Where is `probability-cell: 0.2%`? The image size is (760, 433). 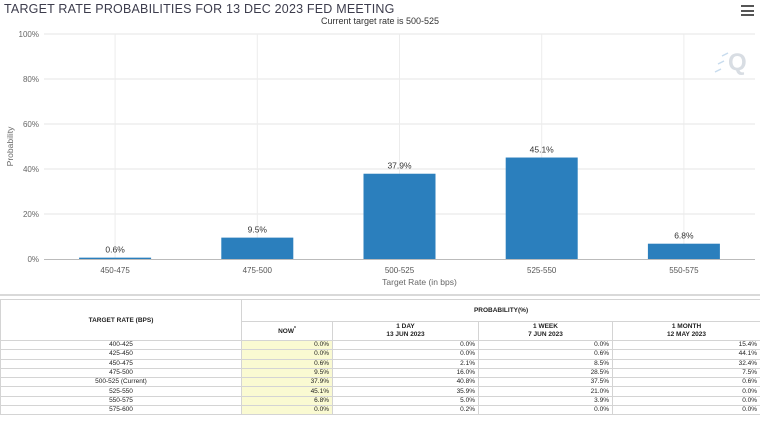
probability-cell: 0.2% is located at coordinates (405, 410).